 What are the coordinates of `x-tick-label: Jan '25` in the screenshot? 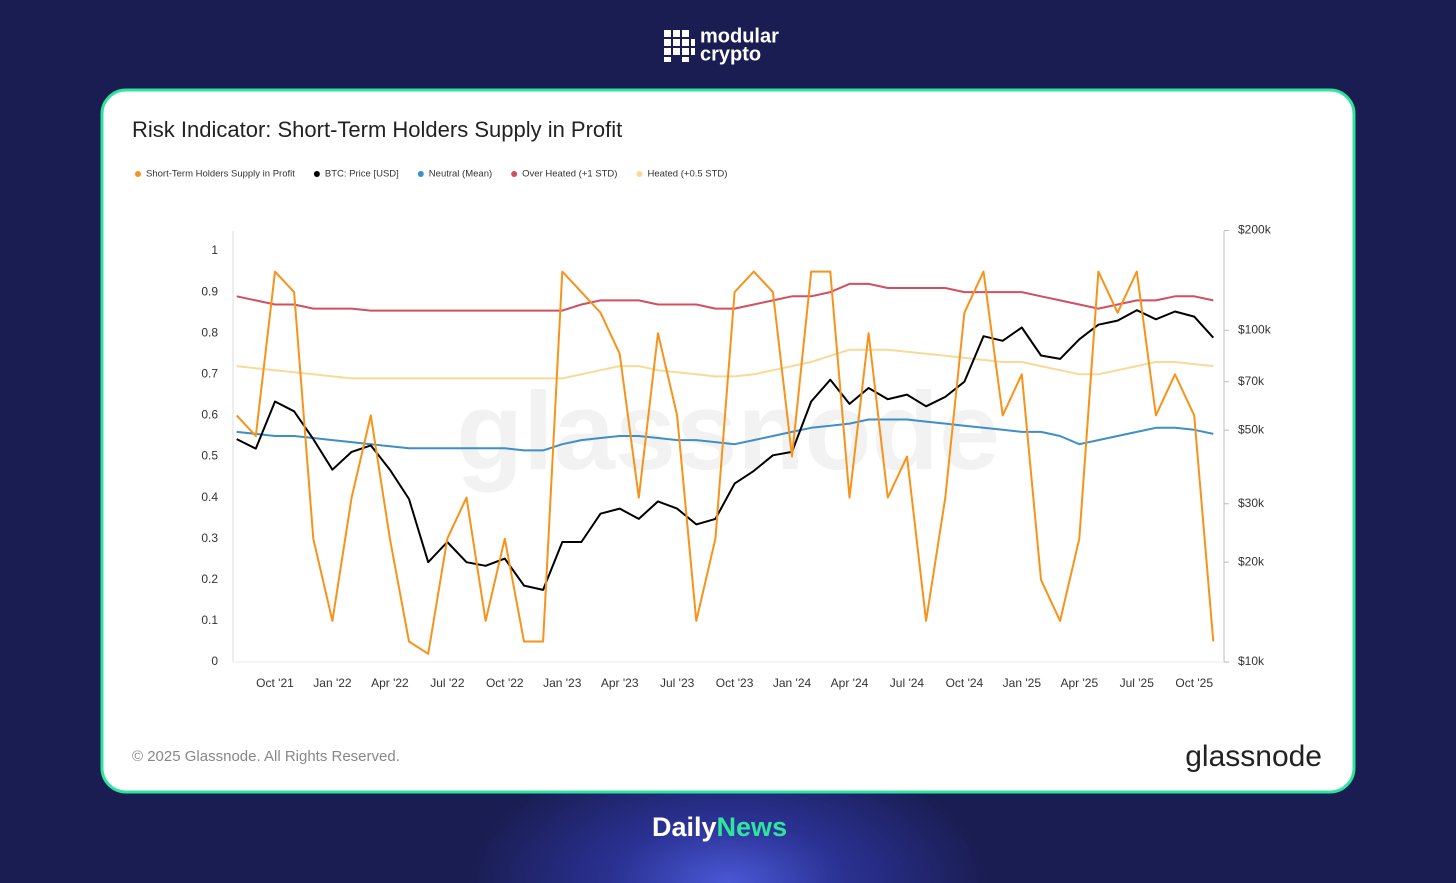 It's located at (1022, 683).